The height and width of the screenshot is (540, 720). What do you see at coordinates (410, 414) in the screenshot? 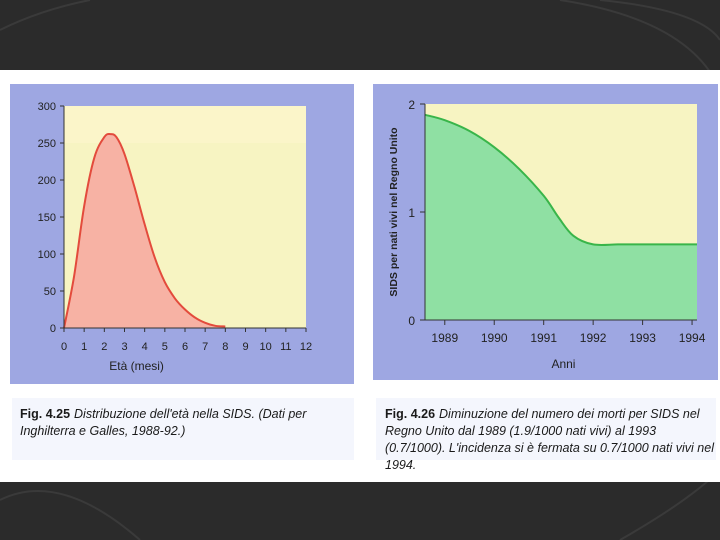
I see `caption-ref-right: Fig. 4.26` at bounding box center [410, 414].